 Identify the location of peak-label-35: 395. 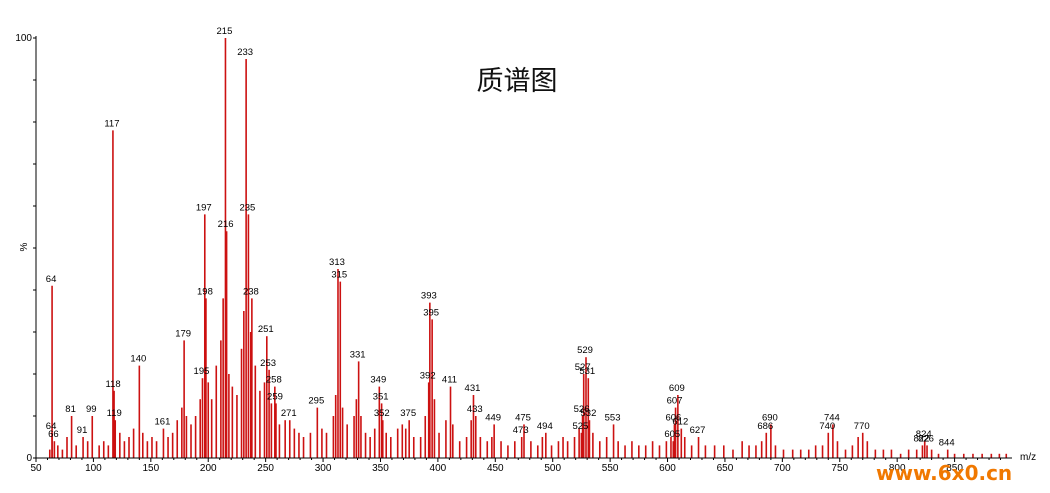
(431, 312).